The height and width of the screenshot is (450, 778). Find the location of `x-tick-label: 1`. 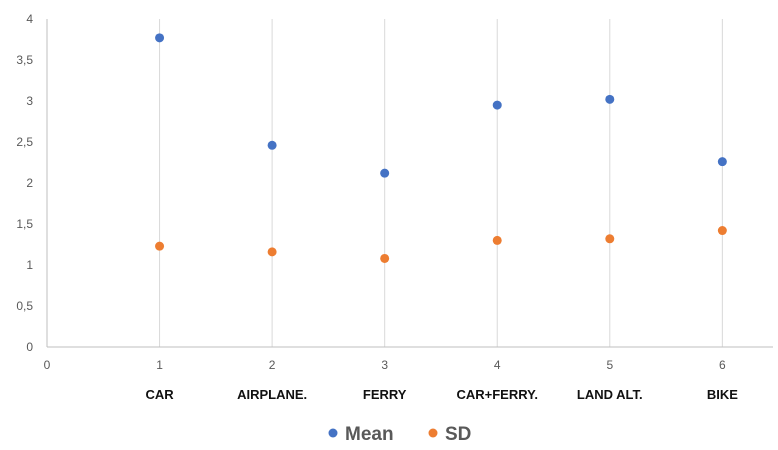

x-tick-label: 1 is located at coordinates (159, 365).